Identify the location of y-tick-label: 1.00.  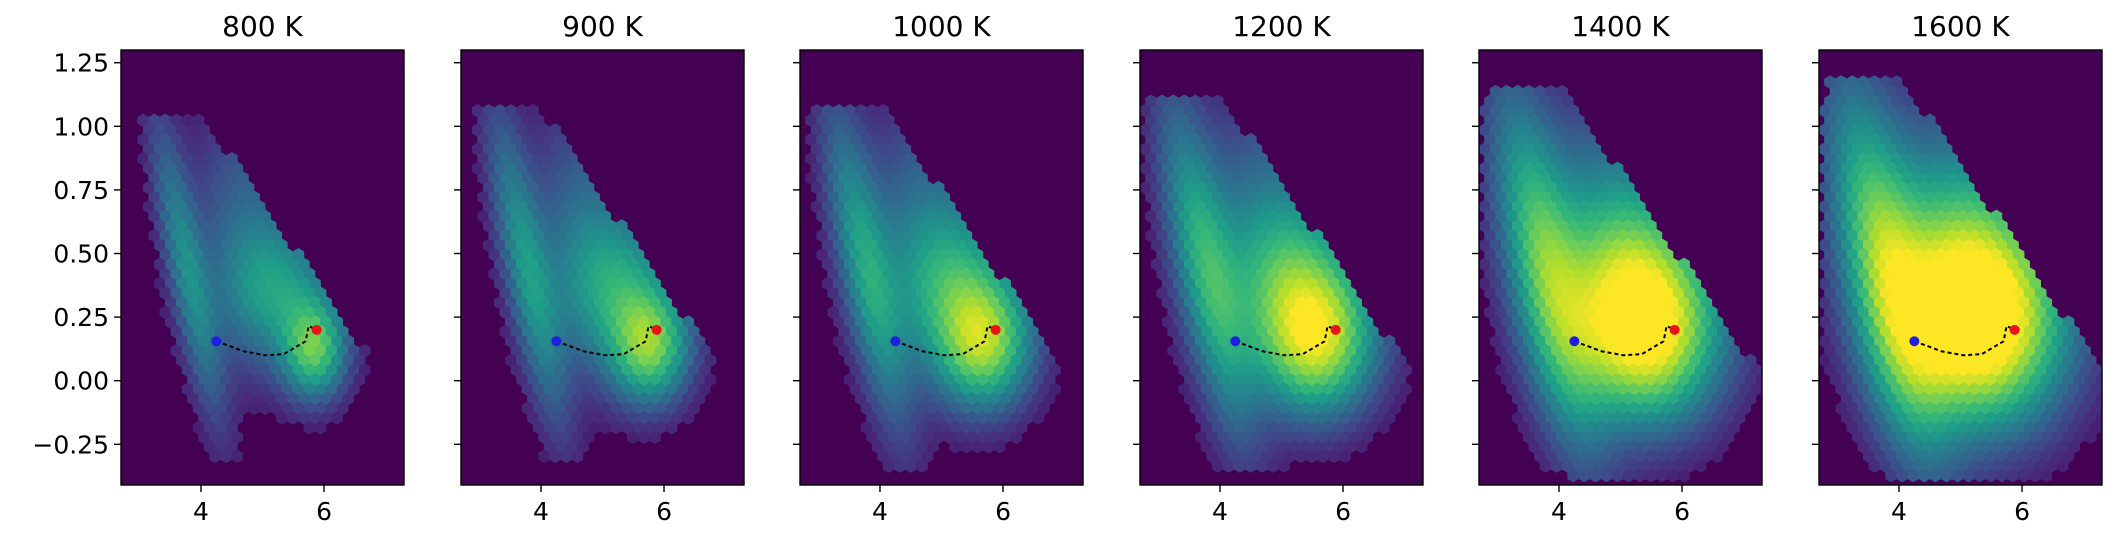
(81, 126).